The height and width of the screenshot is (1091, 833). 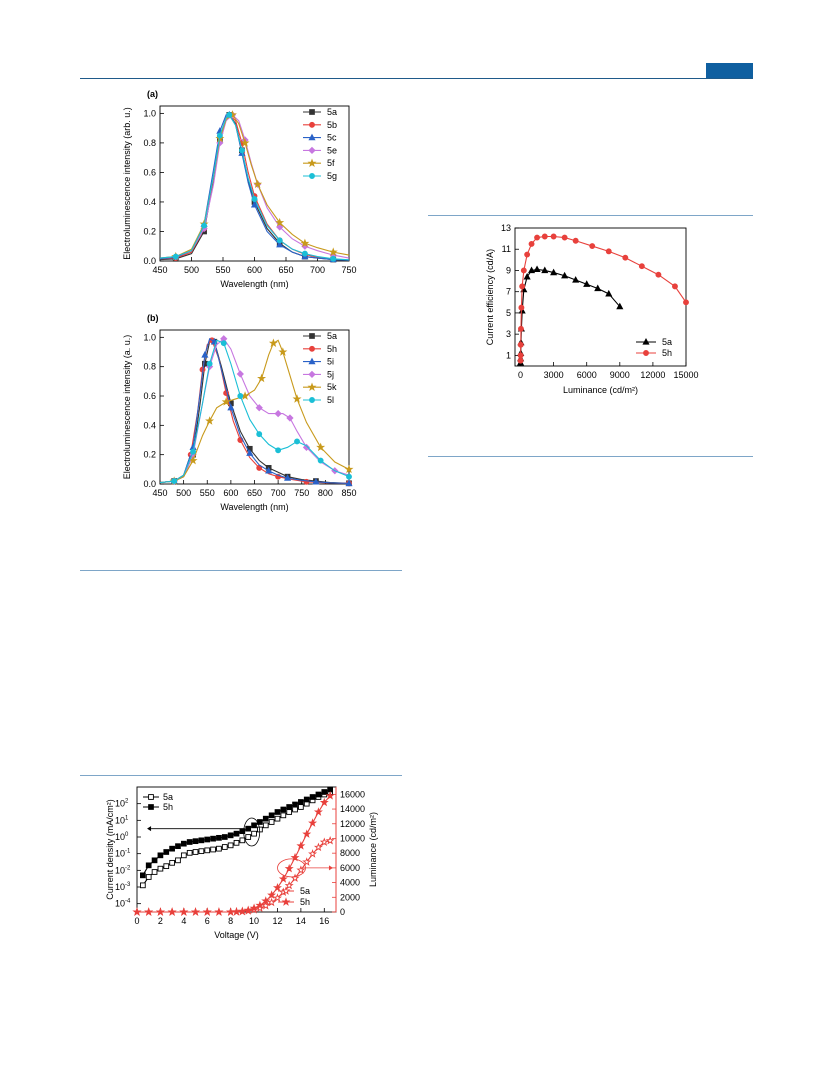 I want to click on axis-annotations, so click(x=240, y=847).